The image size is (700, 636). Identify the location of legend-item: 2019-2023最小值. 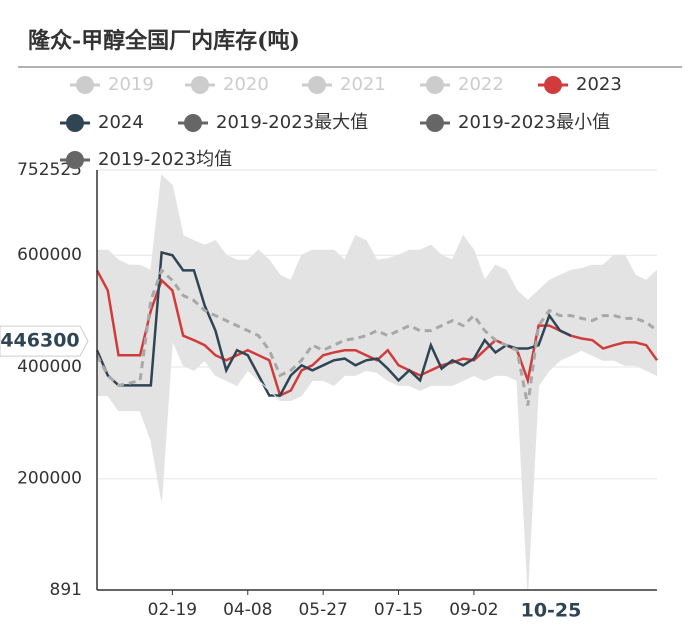
(515, 122).